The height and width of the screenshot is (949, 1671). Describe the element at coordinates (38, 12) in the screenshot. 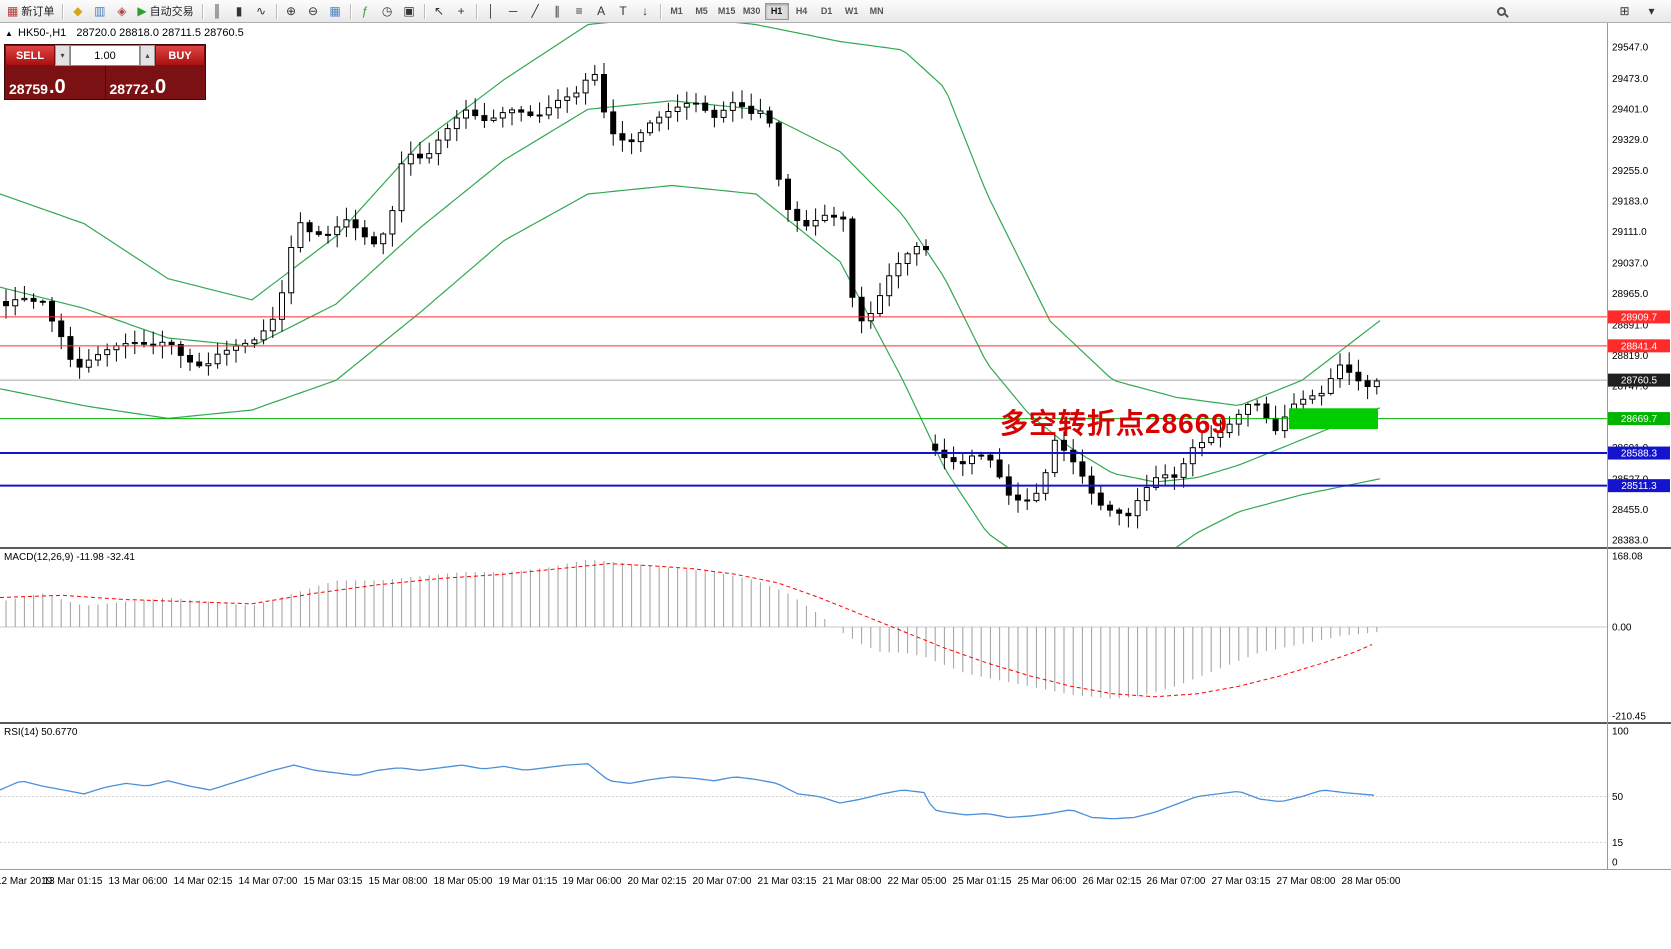

I see `new-order-label: 新订单` at that location.